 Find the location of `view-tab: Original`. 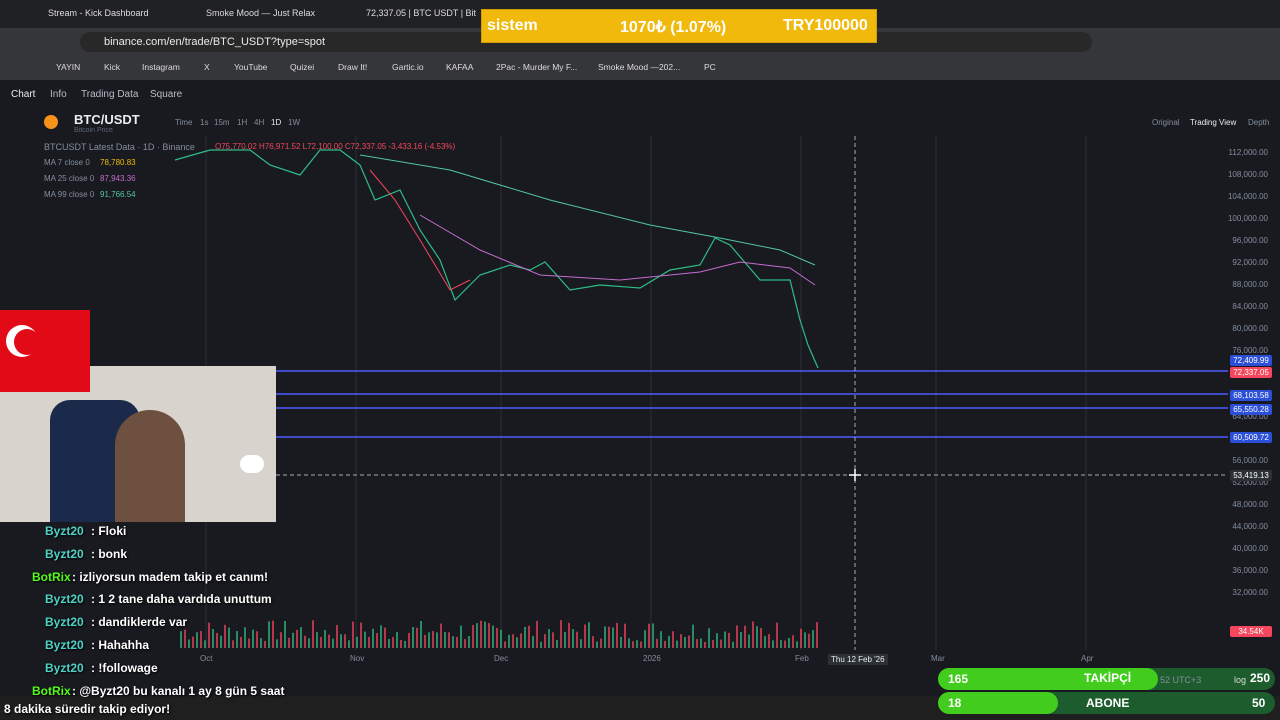

view-tab: Original is located at coordinates (1166, 122).